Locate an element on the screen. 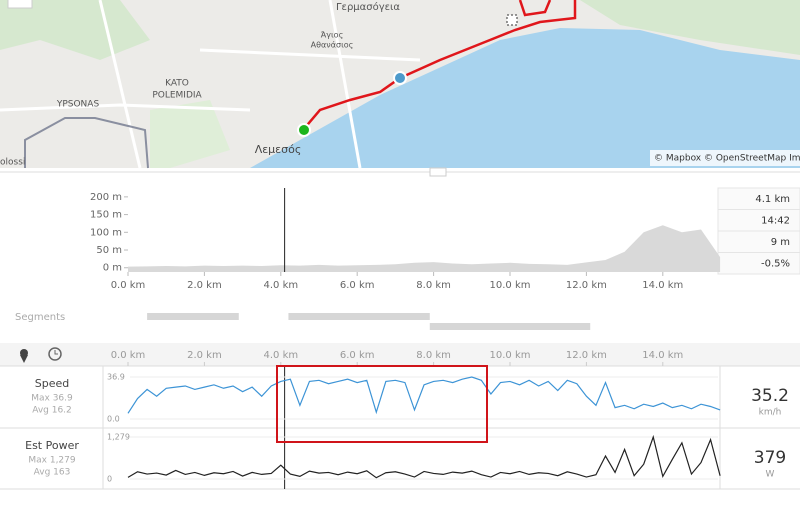  map-label: Αθανάσιος is located at coordinates (332, 45).